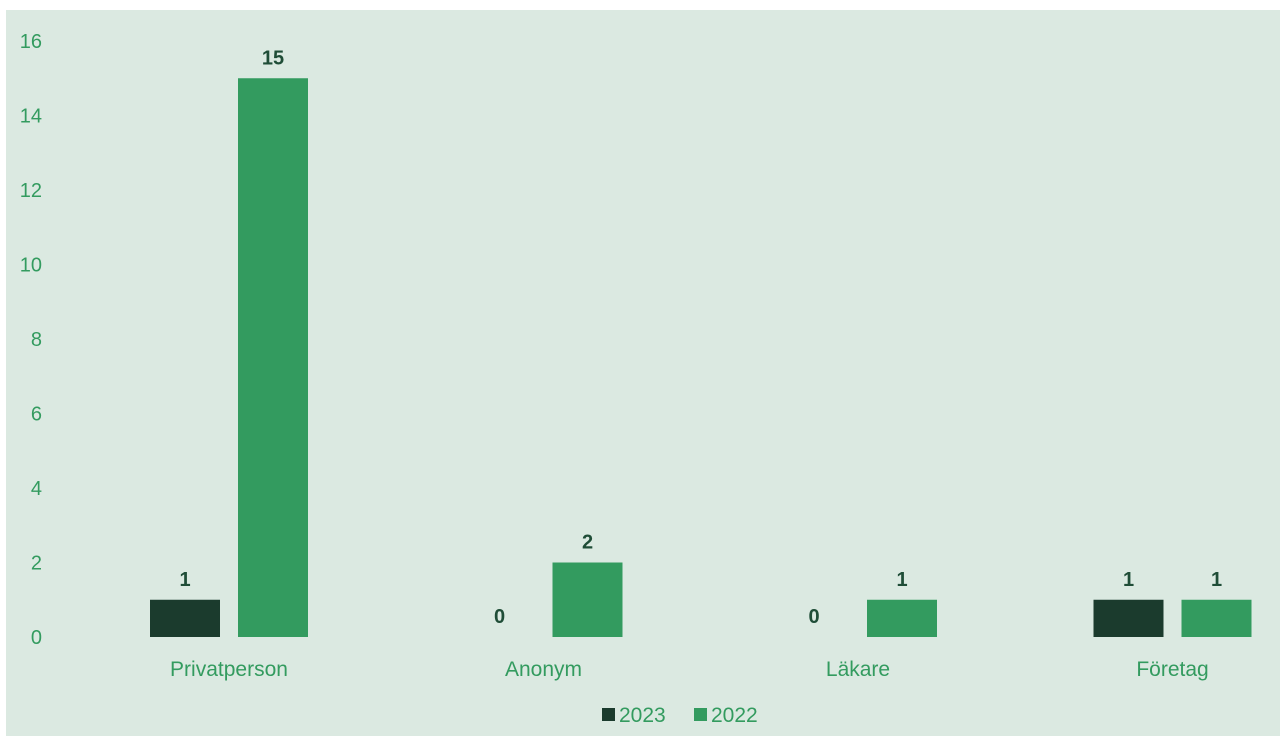 The height and width of the screenshot is (741, 1280). What do you see at coordinates (1216, 618) in the screenshot?
I see `bar-2022-företag` at bounding box center [1216, 618].